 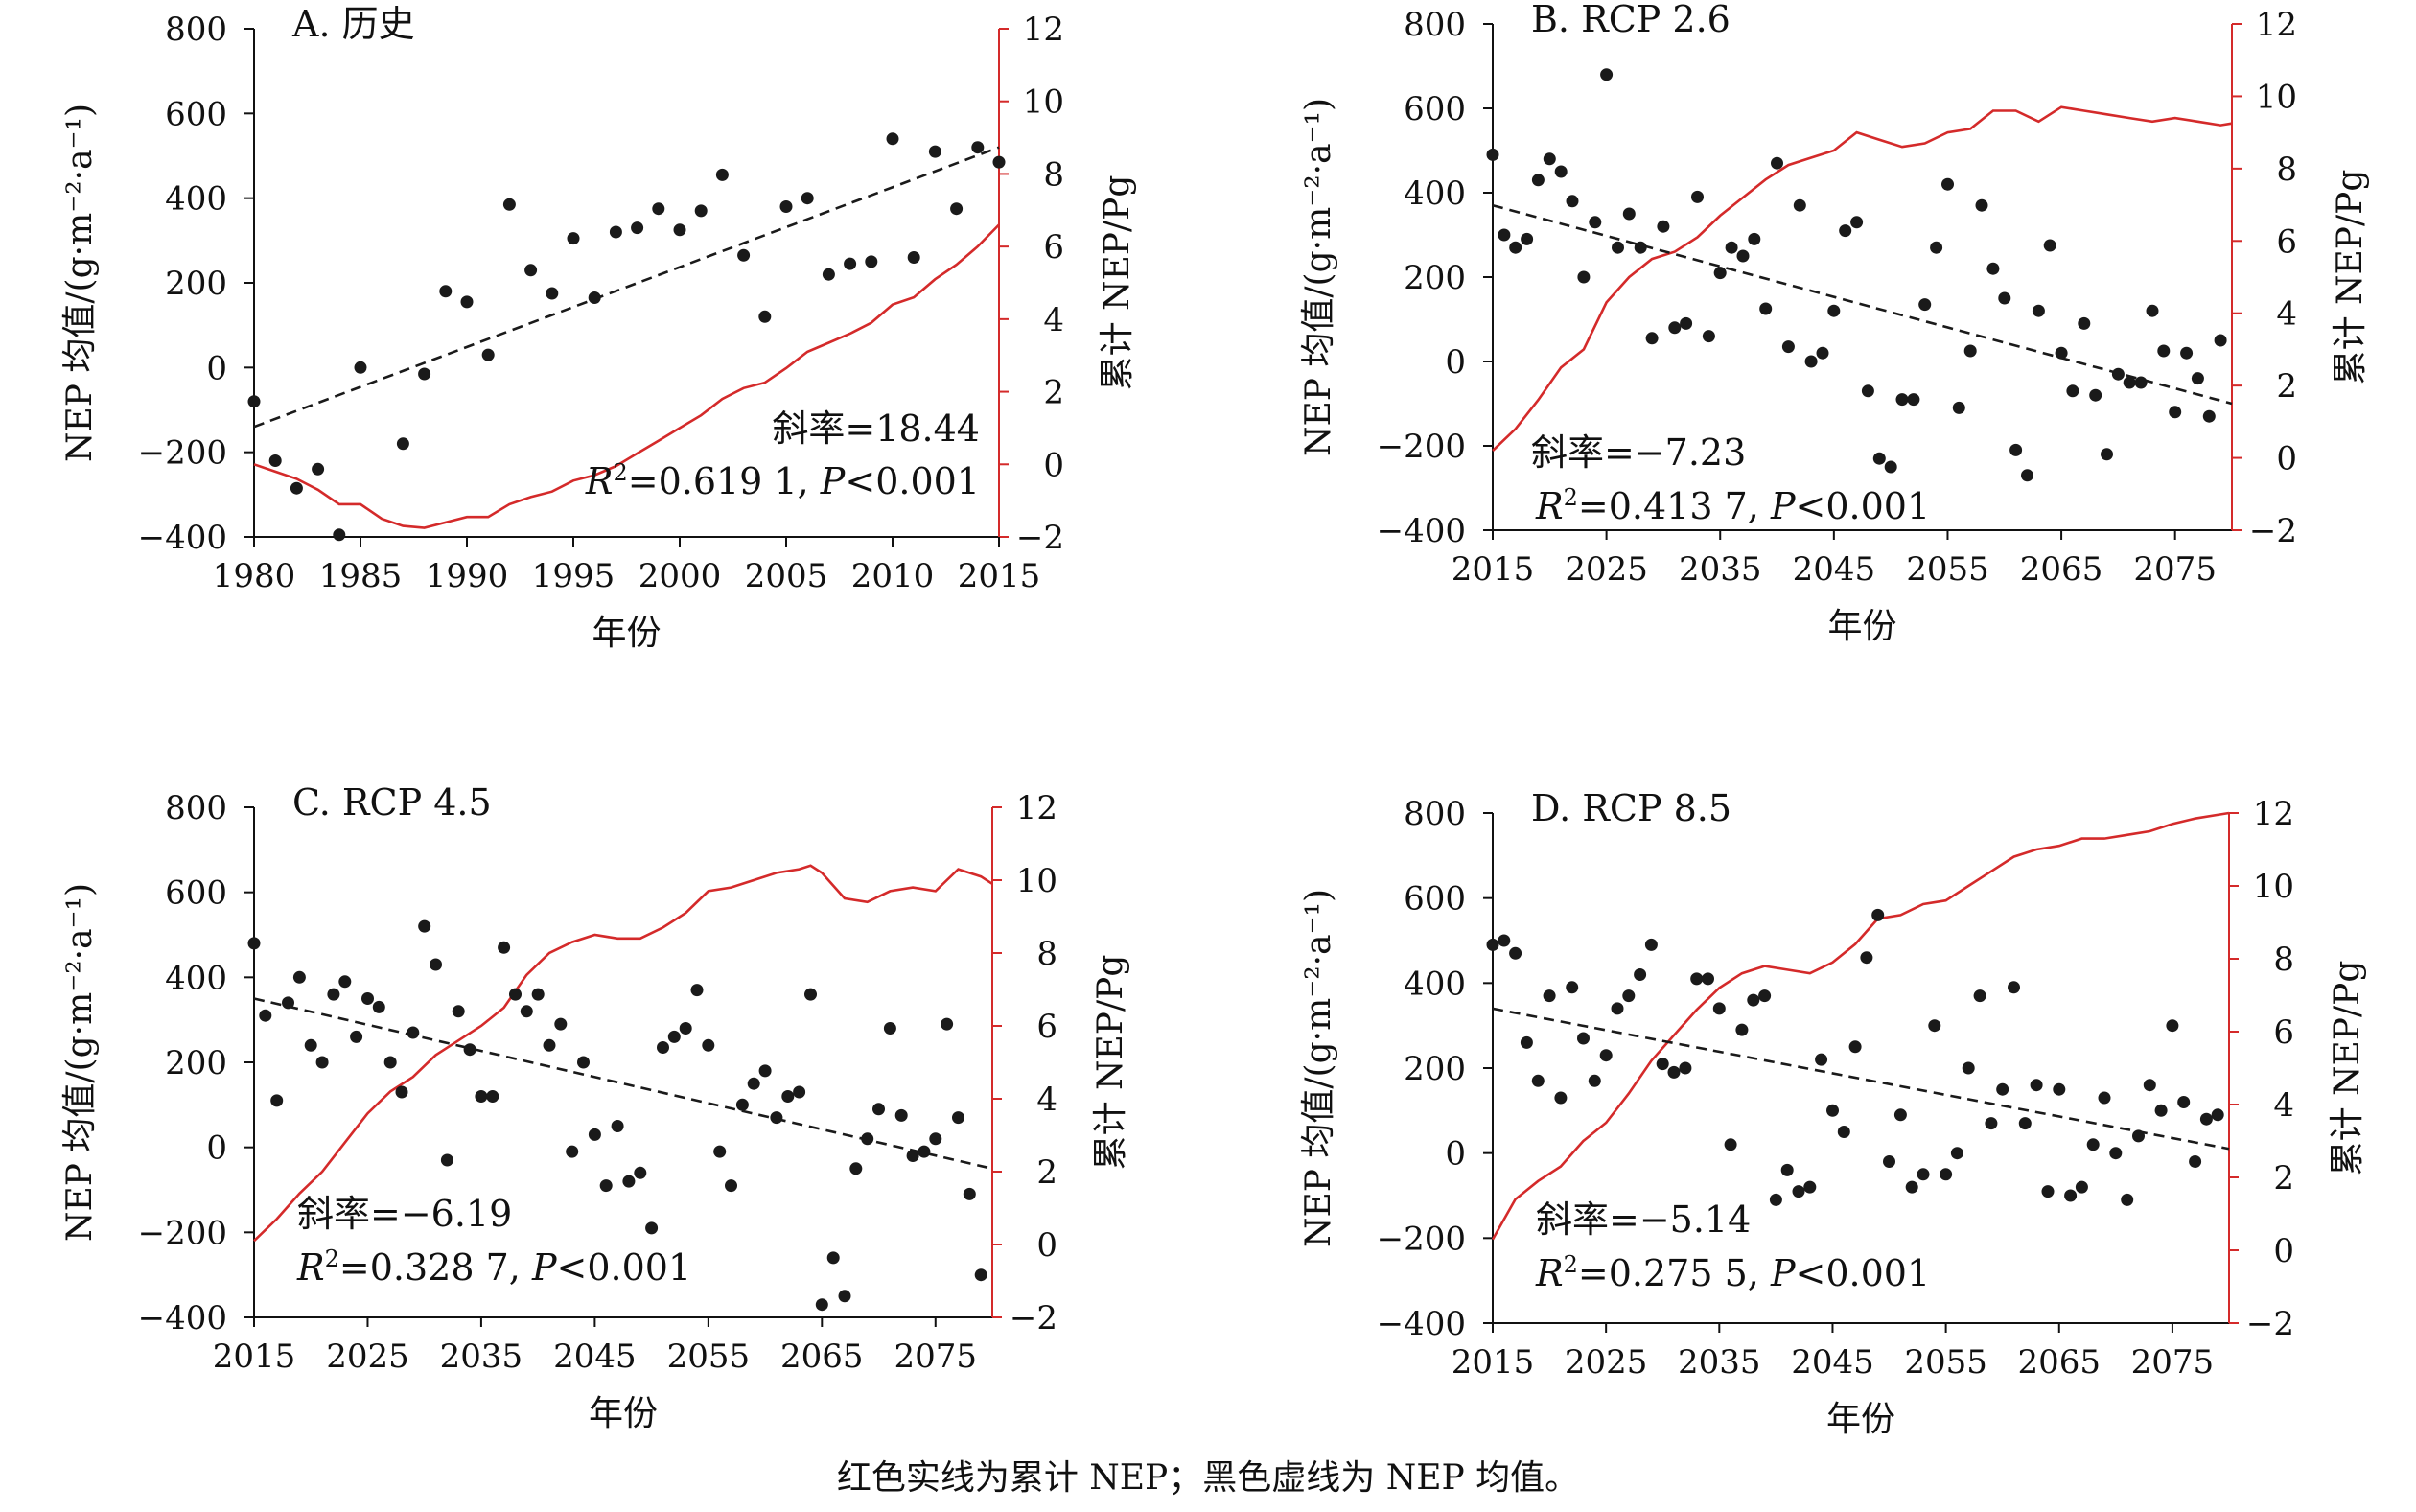 I want to click on left-y-tick-label: 200, so click(x=1435, y=278).